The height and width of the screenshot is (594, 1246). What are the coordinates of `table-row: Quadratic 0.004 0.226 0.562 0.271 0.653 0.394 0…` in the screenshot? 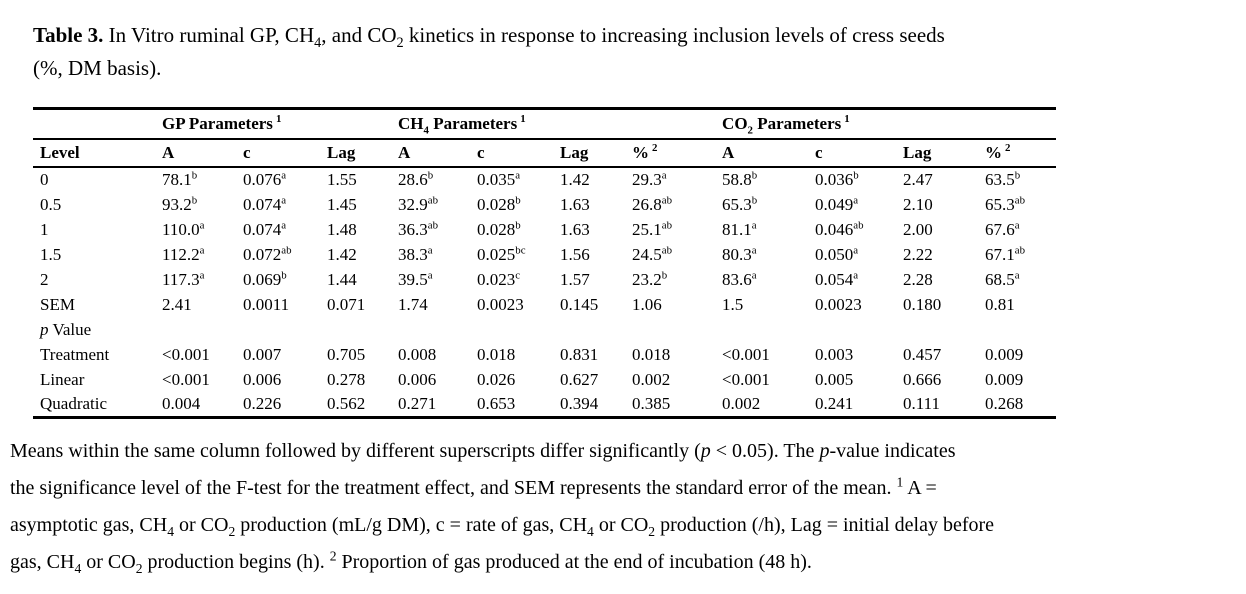 It's located at (544, 404).